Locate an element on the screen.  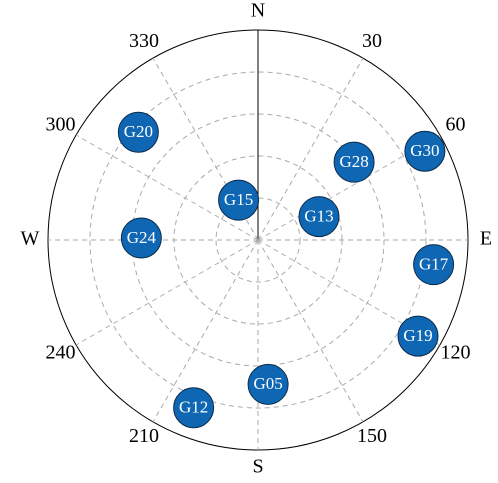
satellite-label: G20 is located at coordinates (138, 131).